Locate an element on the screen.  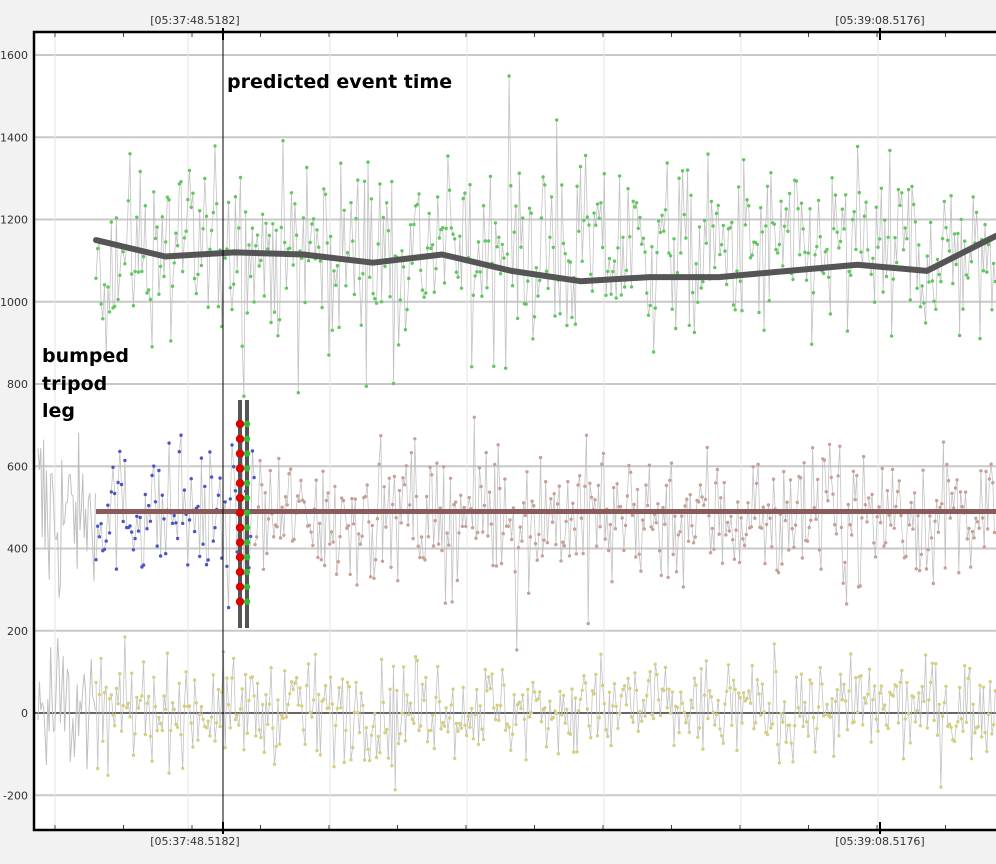
annotation-tripod: tripod is located at coordinates (74, 384).